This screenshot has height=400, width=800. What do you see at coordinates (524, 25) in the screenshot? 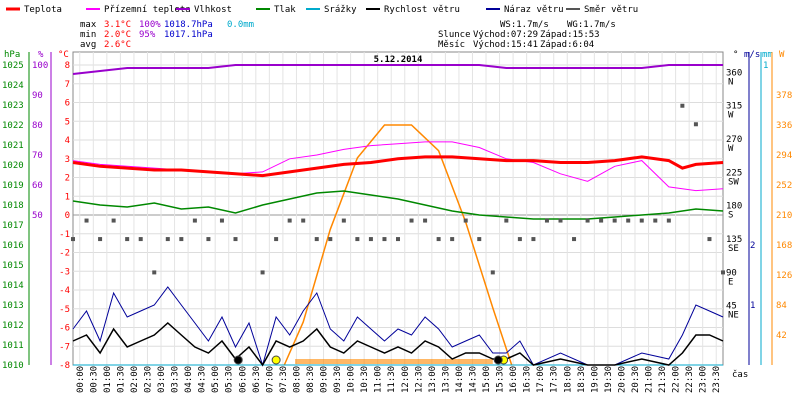
I see `stats-wind-speed: WS:1.7m/s` at bounding box center [524, 25].